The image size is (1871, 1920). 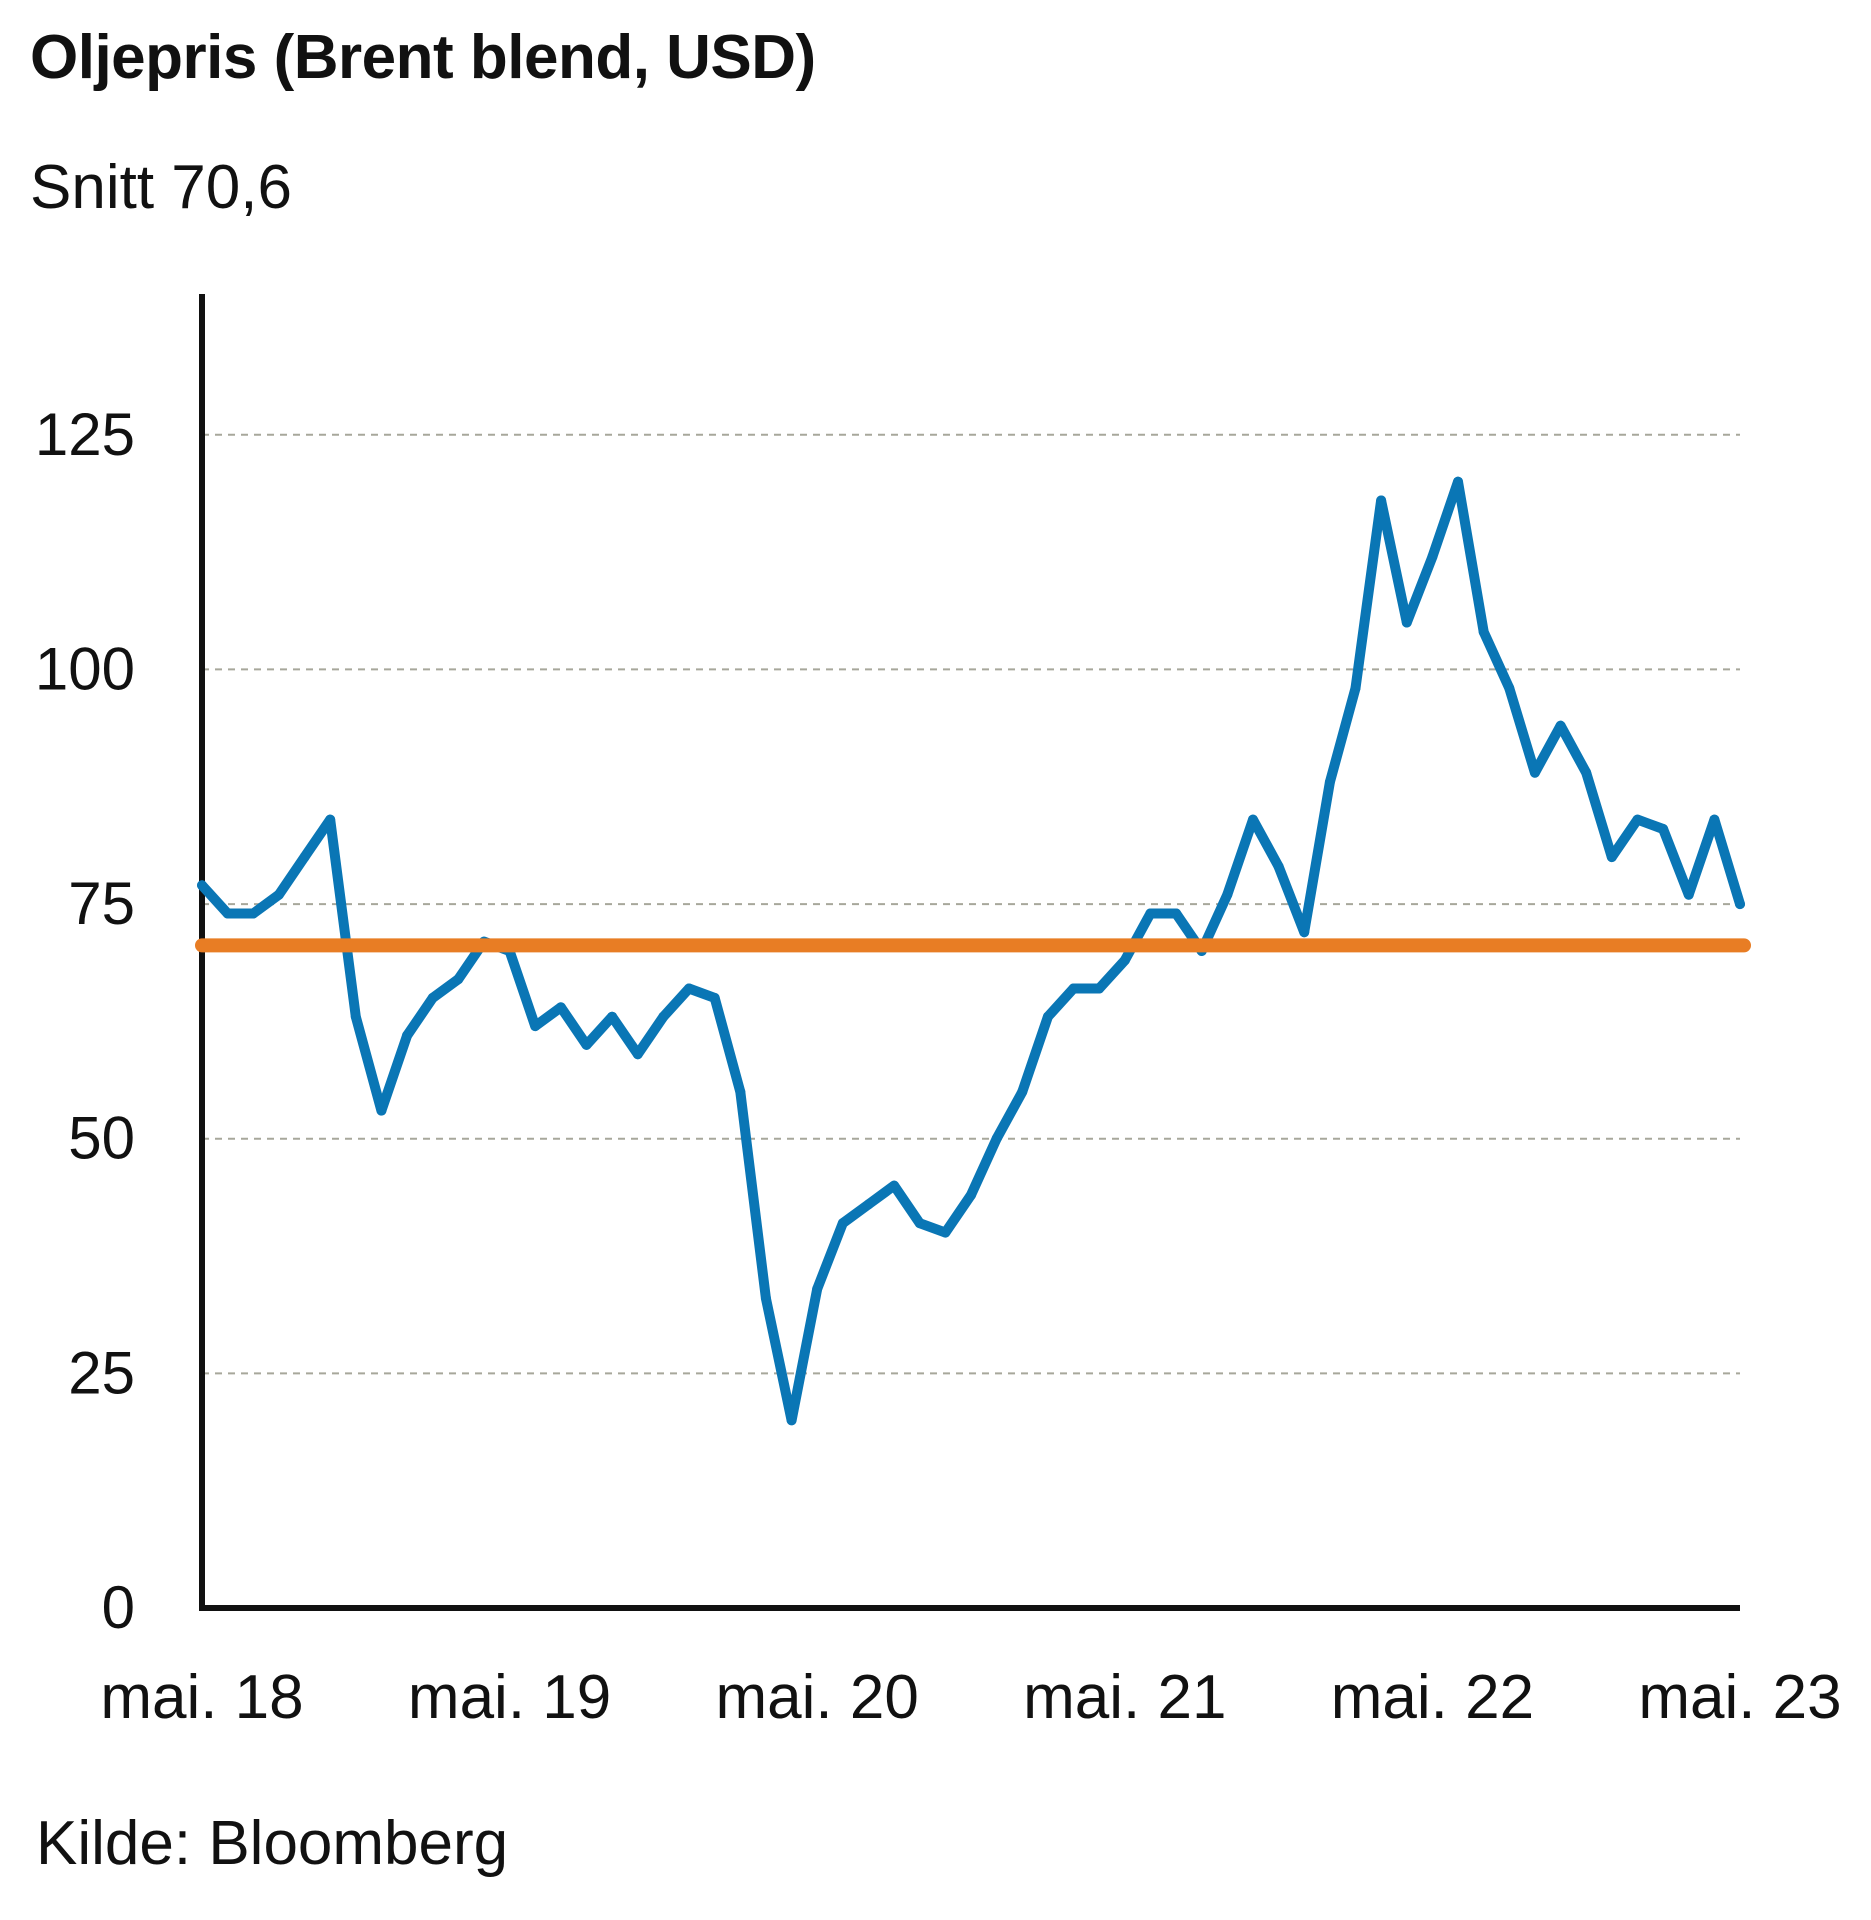 What do you see at coordinates (201, 1697) in the screenshot?
I see `x-tick-label: mai. 18` at bounding box center [201, 1697].